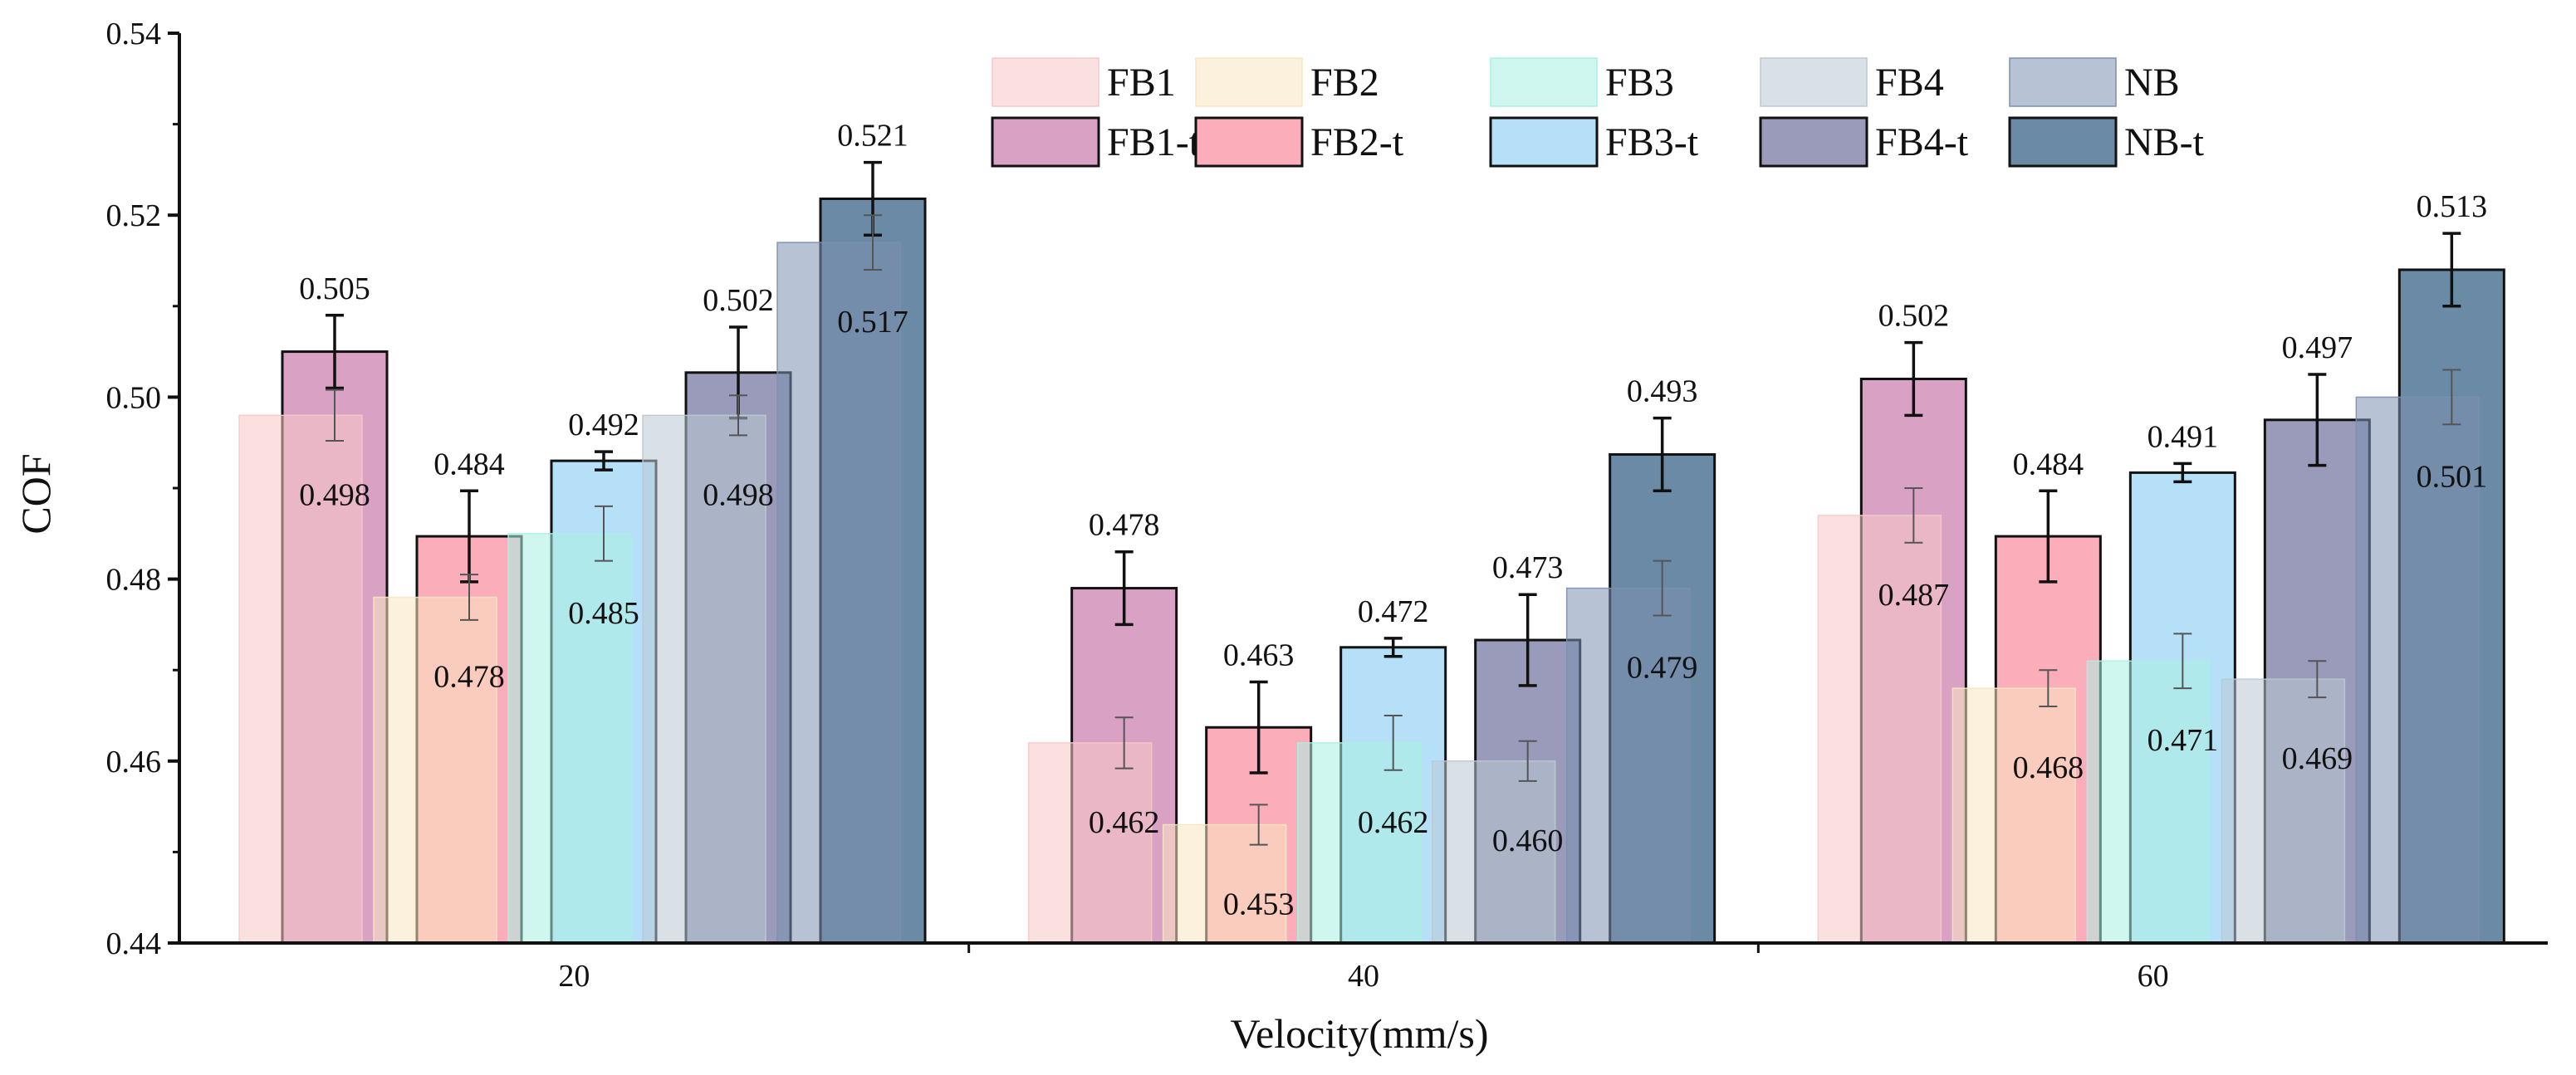 The height and width of the screenshot is (1075, 2576). Describe the element at coordinates (1544, 82) in the screenshot. I see `legend-swatch-FB3` at that location.